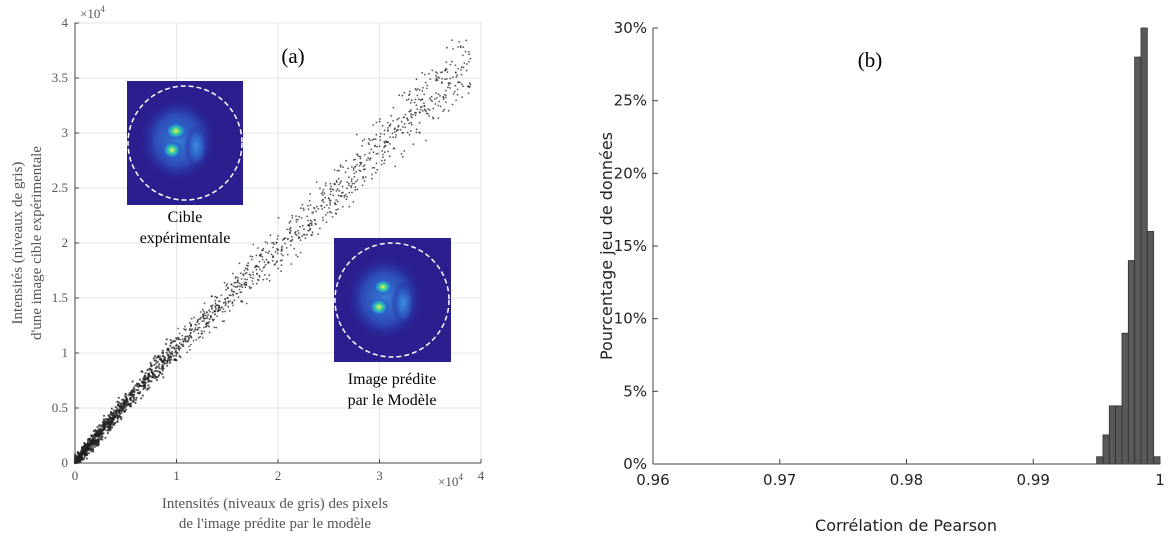 This screenshot has height=544, width=1173. What do you see at coordinates (1128, 246) in the screenshot?
I see `histogram-bars` at bounding box center [1128, 246].